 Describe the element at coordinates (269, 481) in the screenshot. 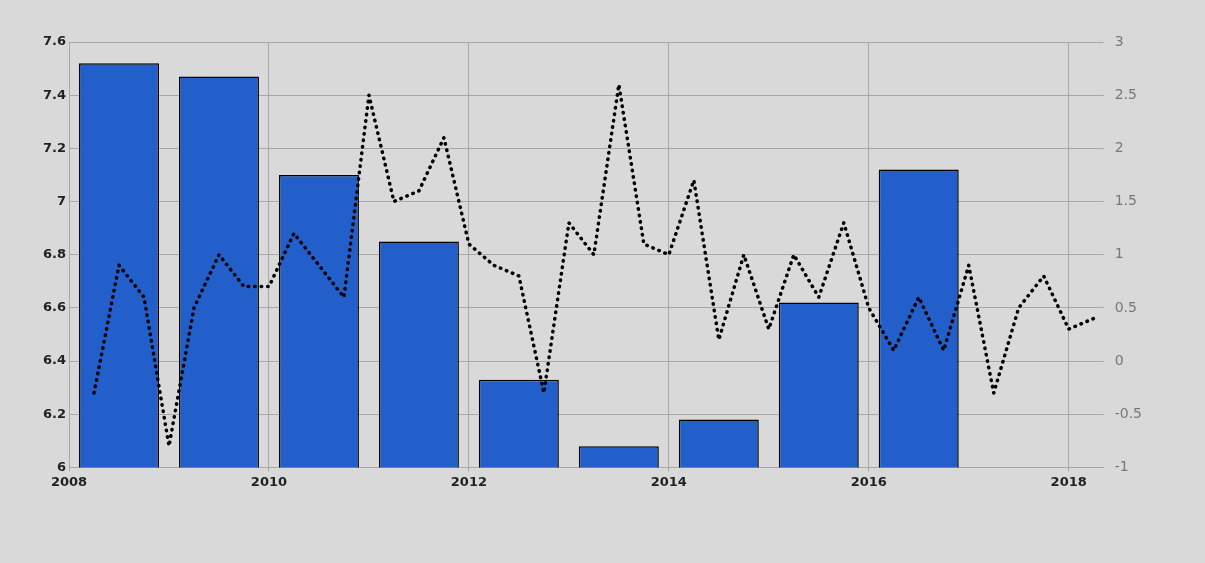

I see `x-tick-label: 2010` at that location.